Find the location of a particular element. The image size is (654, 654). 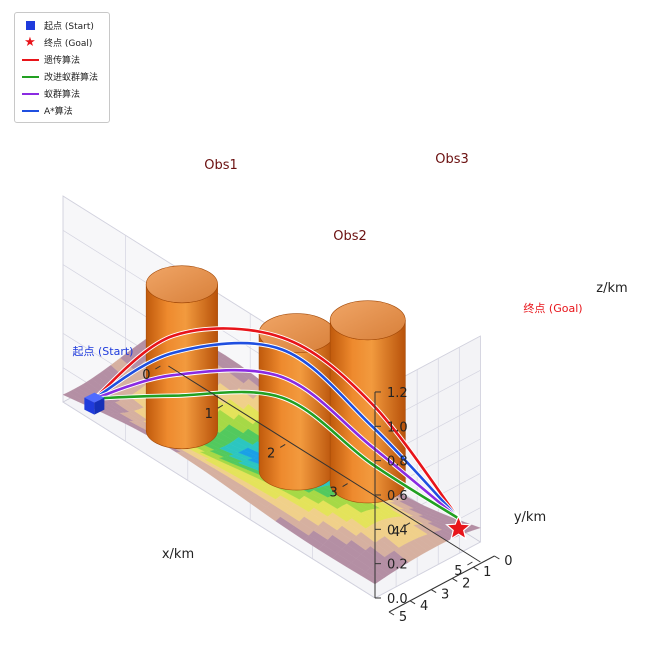

start-marker is located at coordinates (94, 403).